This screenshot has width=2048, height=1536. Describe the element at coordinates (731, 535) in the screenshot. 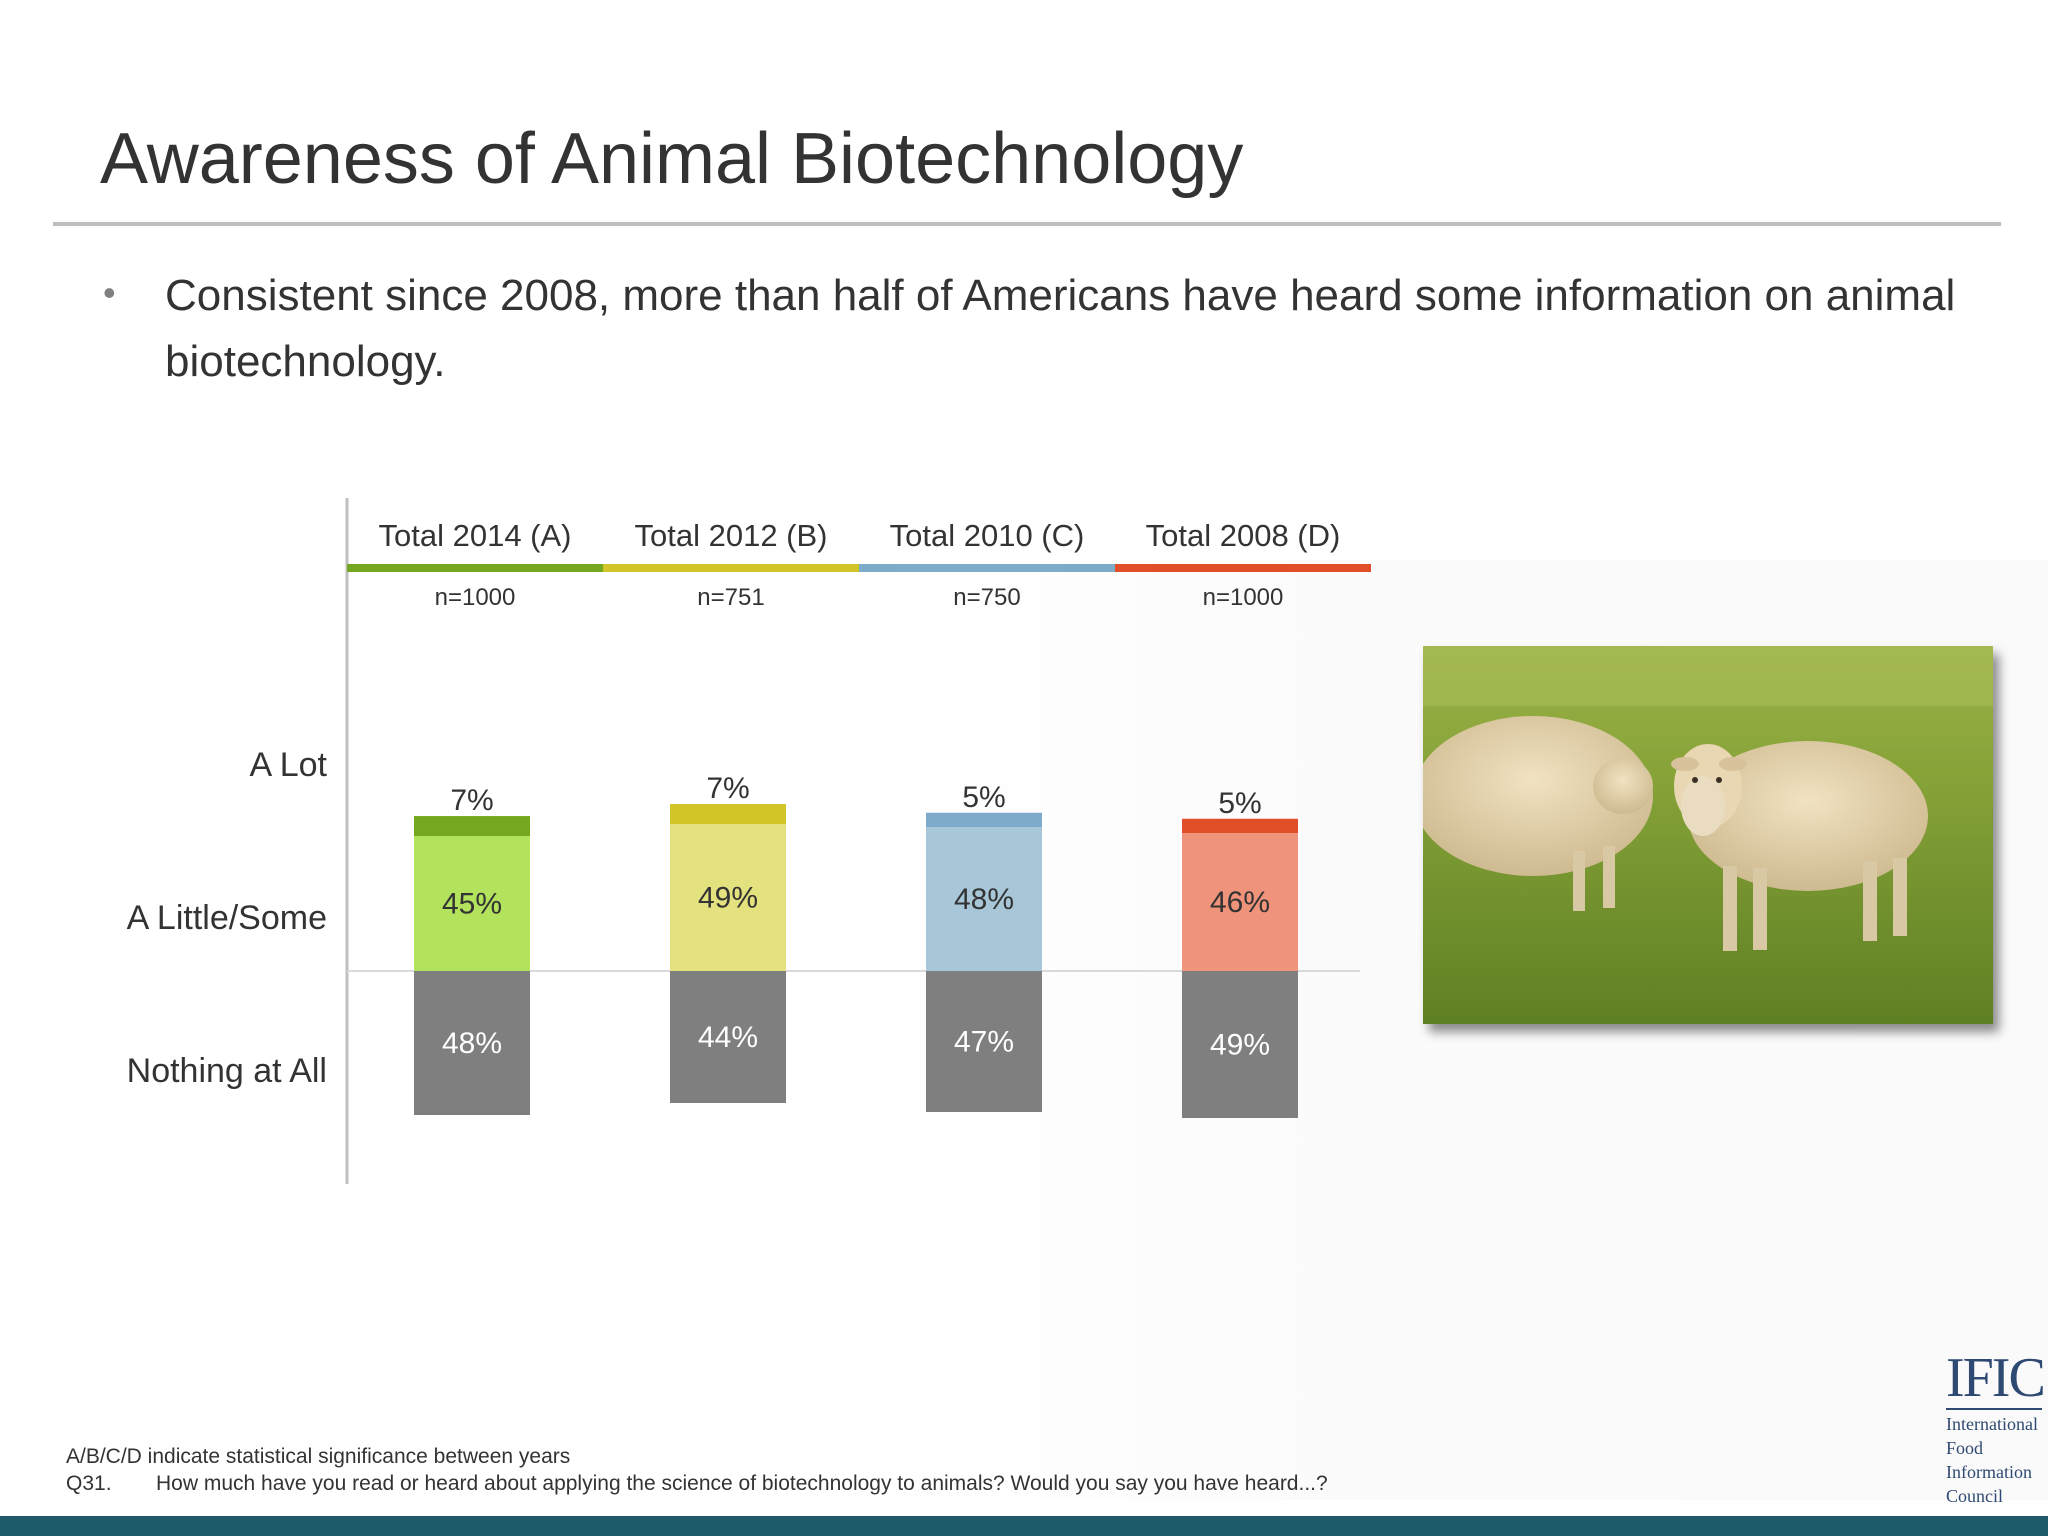

I see `column-header: Total 2012 (B)` at that location.